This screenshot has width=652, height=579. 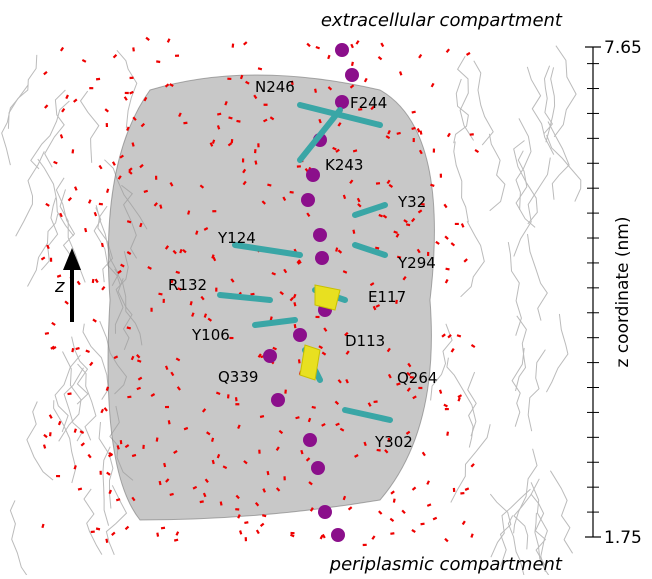 I want to click on bottom-caption: periplasmic compartment, so click(x=446, y=564).